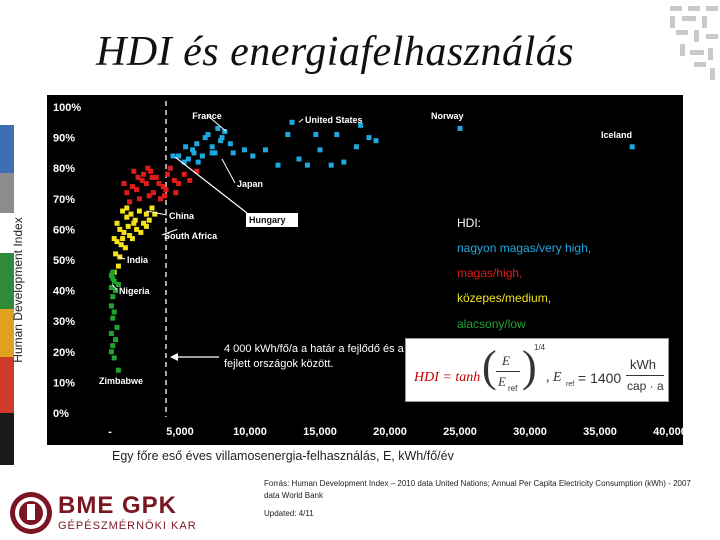 The width and height of the screenshot is (720, 540). I want to click on strip-blue, so click(7, 149).